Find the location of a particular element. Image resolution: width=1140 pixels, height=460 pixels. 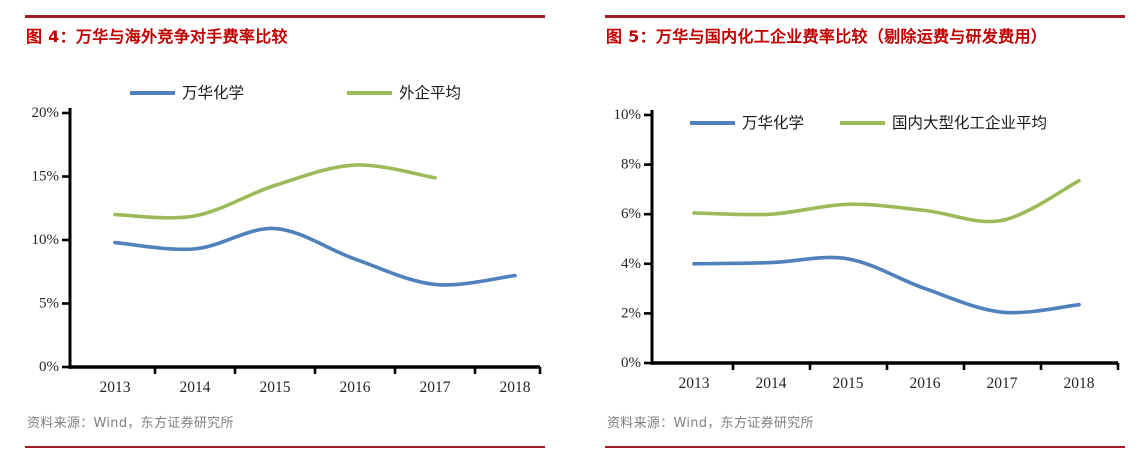

y-axis-label: 20% is located at coordinates (46, 113).